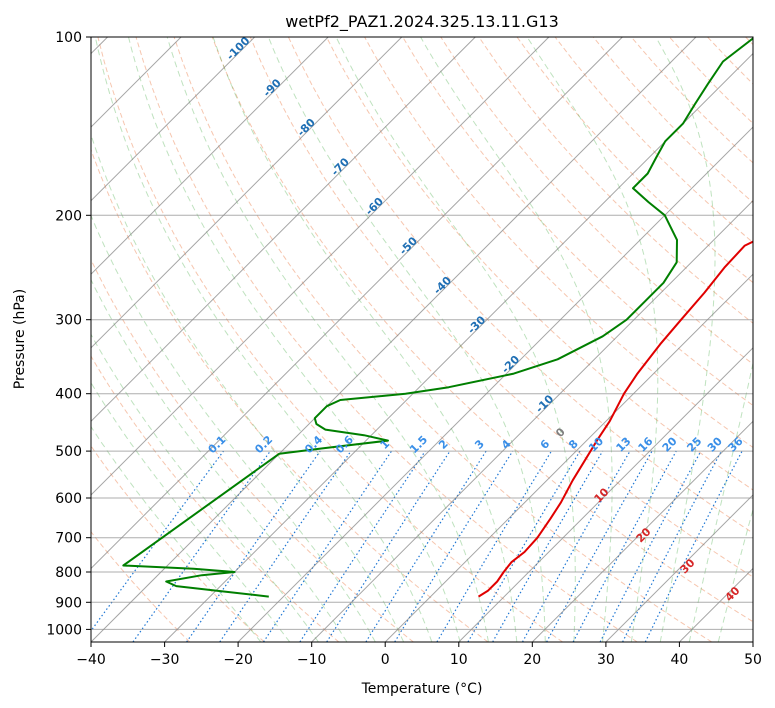 The height and width of the screenshot is (708, 775). What do you see at coordinates (91, 660) in the screenshot?
I see `x-tick-label: −40` at bounding box center [91, 660].